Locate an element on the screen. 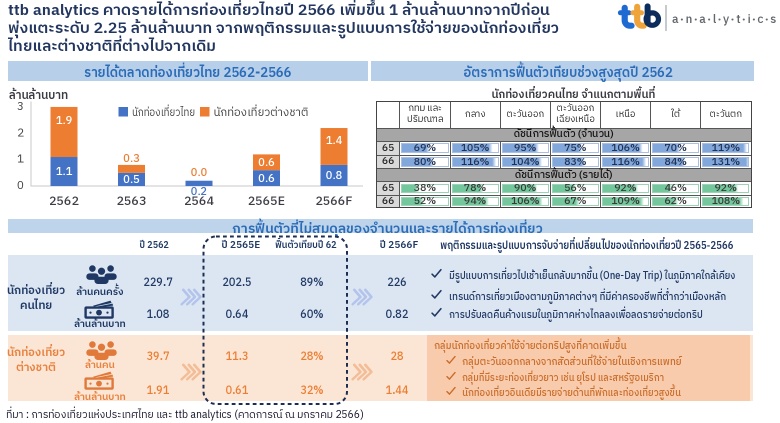  svg-text: 1.1 is located at coordinates (64, 172).